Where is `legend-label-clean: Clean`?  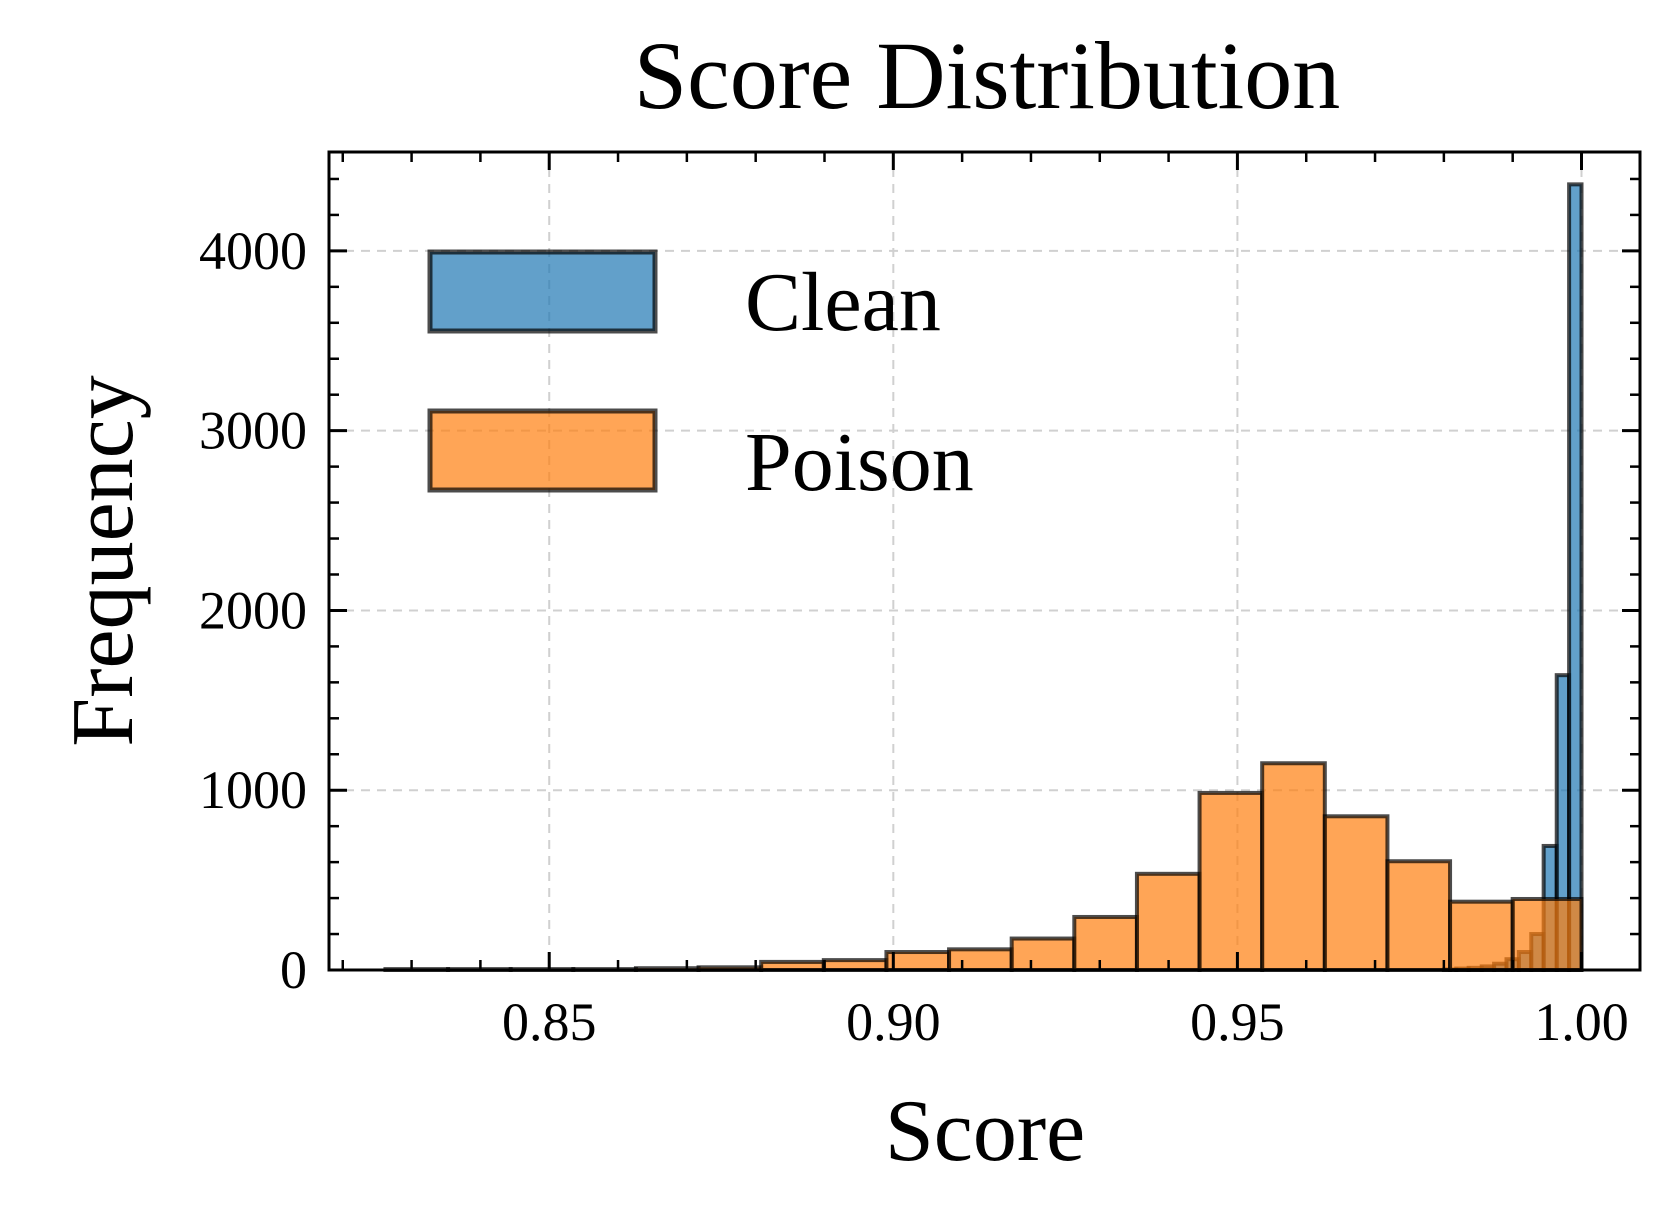
legend-label-clean: Clean is located at coordinates (843, 302).